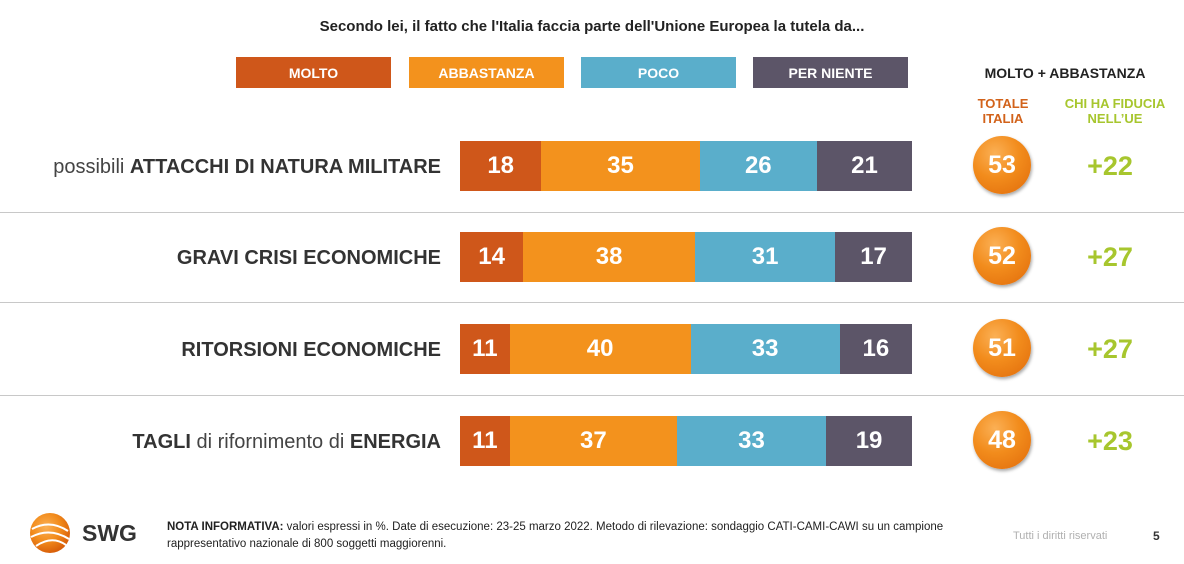 Image resolution: width=1184 pixels, height=564 pixels. Describe the element at coordinates (308, 258) in the screenshot. I see `row-label-part: GRAVI CRISI ECONOMICHE` at that location.